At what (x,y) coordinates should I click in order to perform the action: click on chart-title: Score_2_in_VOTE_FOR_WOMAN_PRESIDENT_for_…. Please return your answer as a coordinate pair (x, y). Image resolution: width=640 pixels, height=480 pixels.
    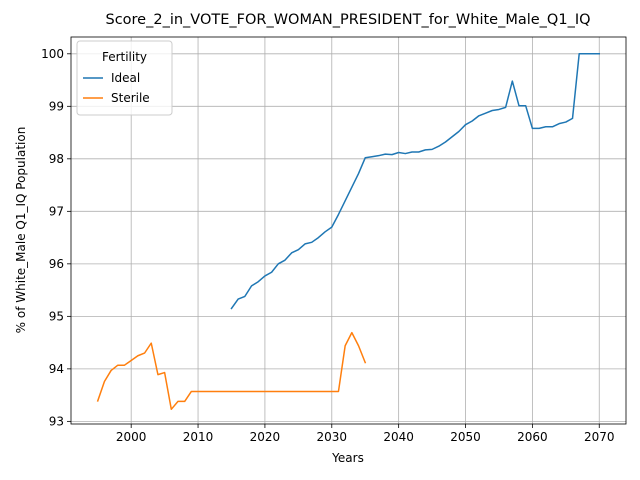
    Looking at the image, I should click on (347, 20).